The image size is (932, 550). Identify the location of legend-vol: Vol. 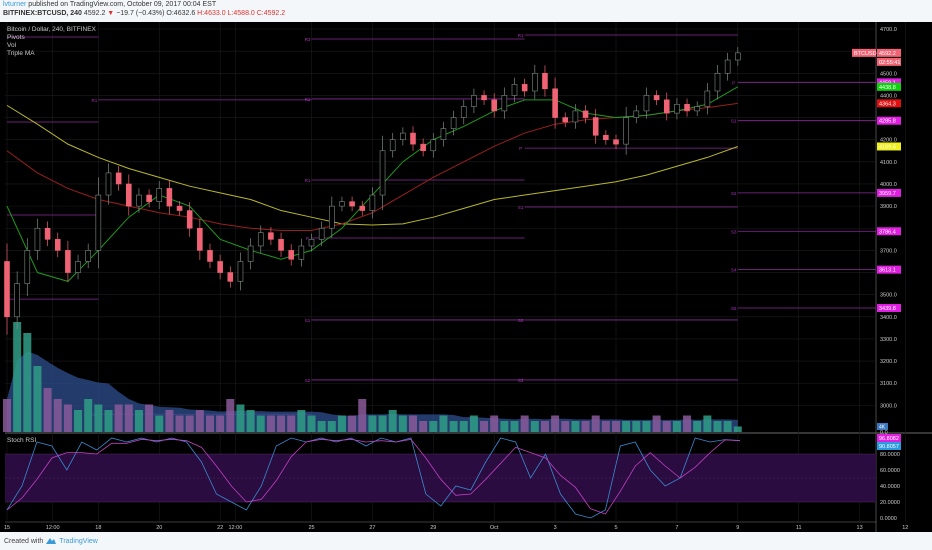
(12, 45).